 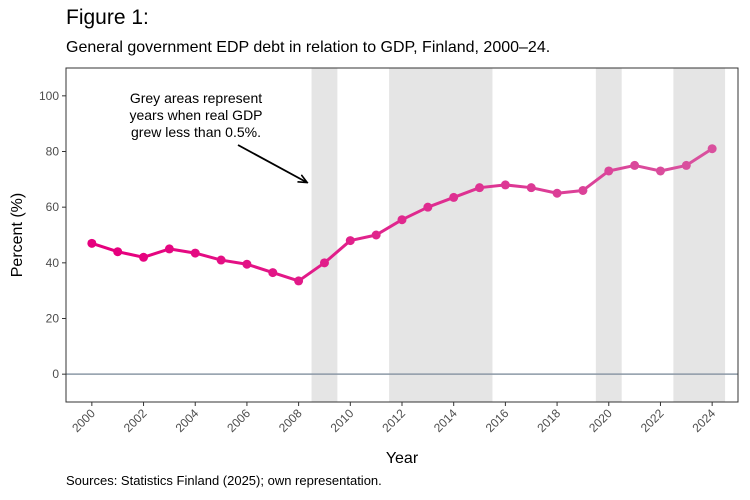 What do you see at coordinates (480, 188) in the screenshot?
I see `data-point-2015` at bounding box center [480, 188].